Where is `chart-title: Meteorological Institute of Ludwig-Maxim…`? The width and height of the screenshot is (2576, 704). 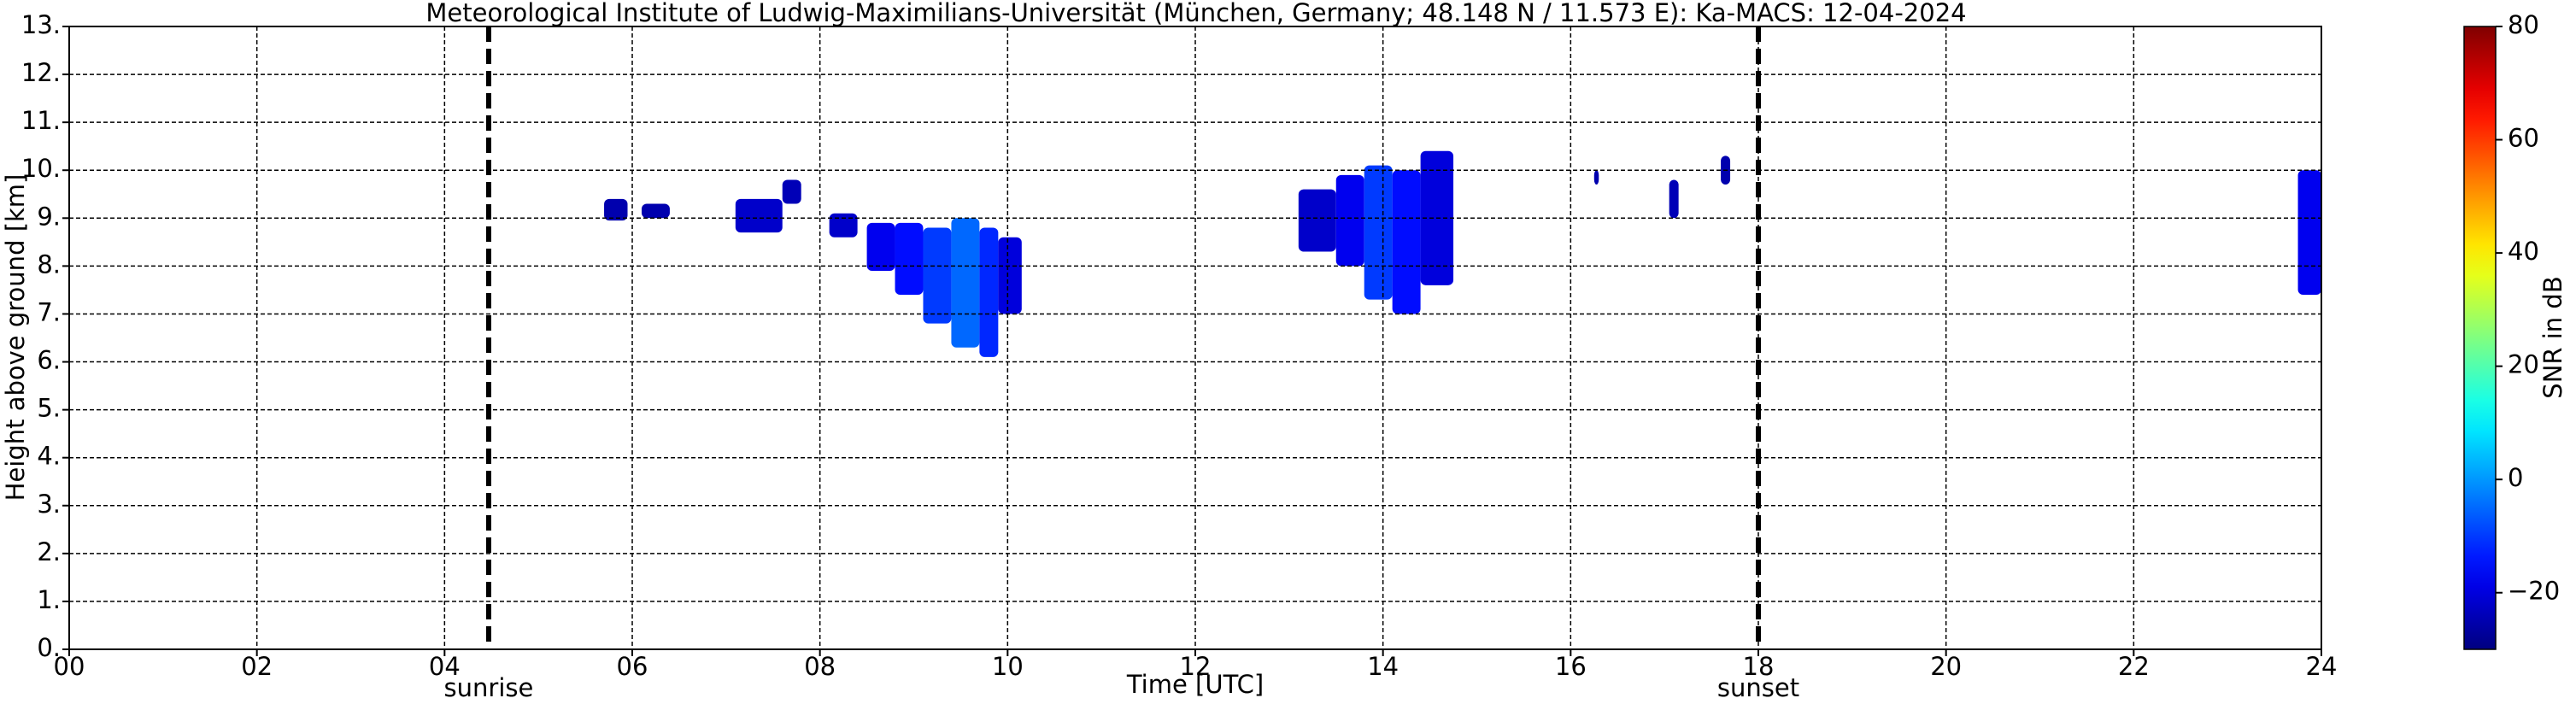 chart-title: Meteorological Institute of Ludwig-Maxim… is located at coordinates (1195, 13).